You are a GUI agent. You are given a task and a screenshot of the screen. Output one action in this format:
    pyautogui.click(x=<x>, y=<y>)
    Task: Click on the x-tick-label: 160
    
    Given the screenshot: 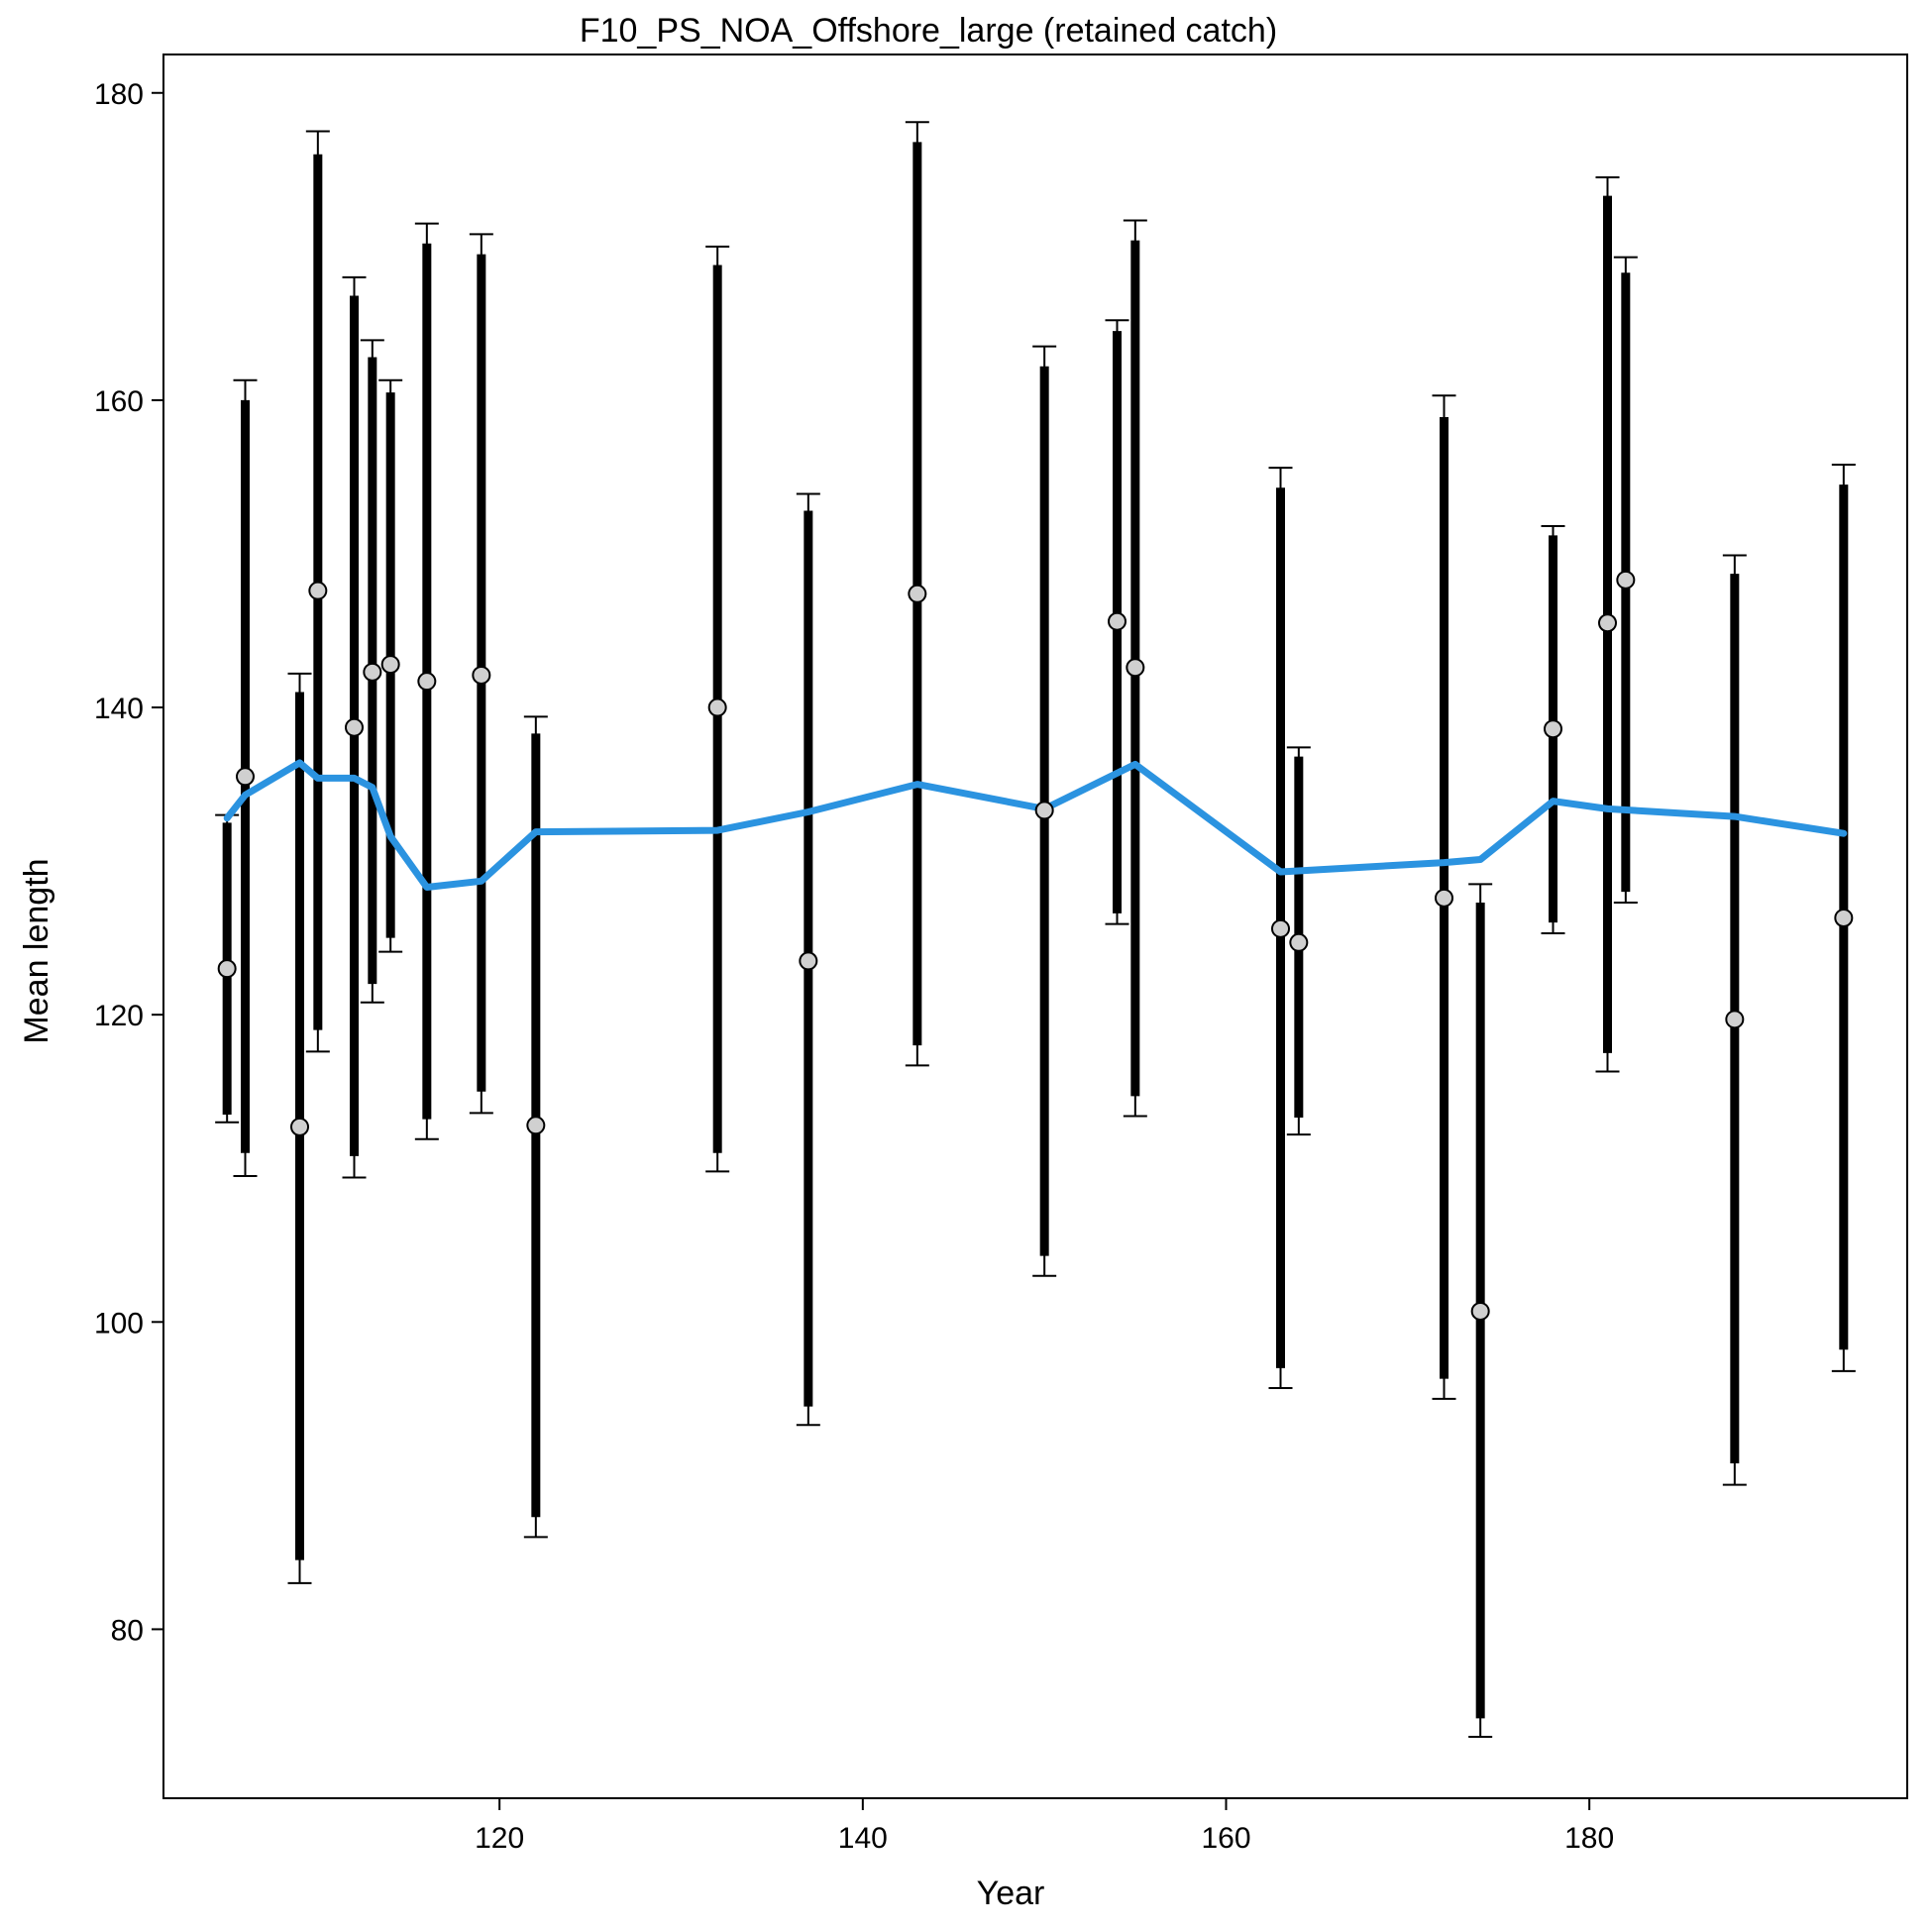 What is the action you would take?
    pyautogui.click(x=1225, y=1839)
    